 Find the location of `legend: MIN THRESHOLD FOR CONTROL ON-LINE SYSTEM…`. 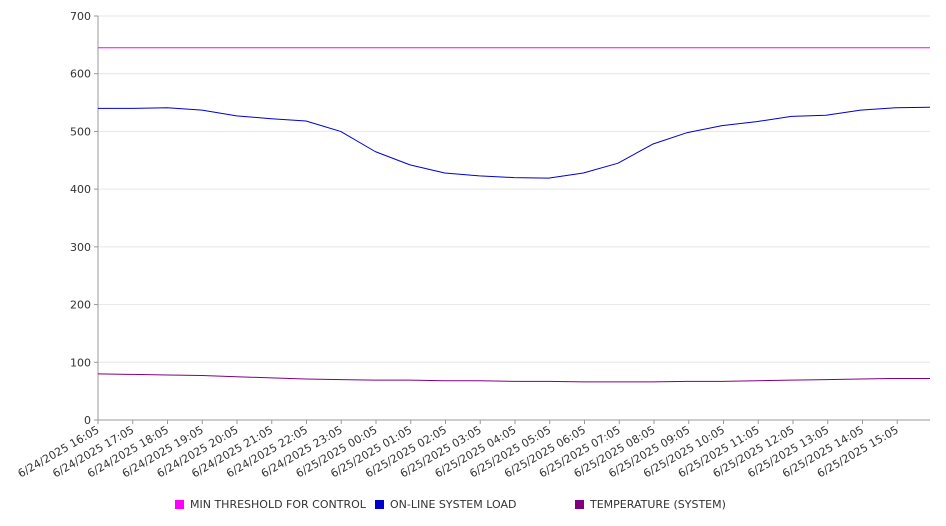

legend: MIN THRESHOLD FOR CONTROL ON-LINE SYSTEM… is located at coordinates (473, 506).